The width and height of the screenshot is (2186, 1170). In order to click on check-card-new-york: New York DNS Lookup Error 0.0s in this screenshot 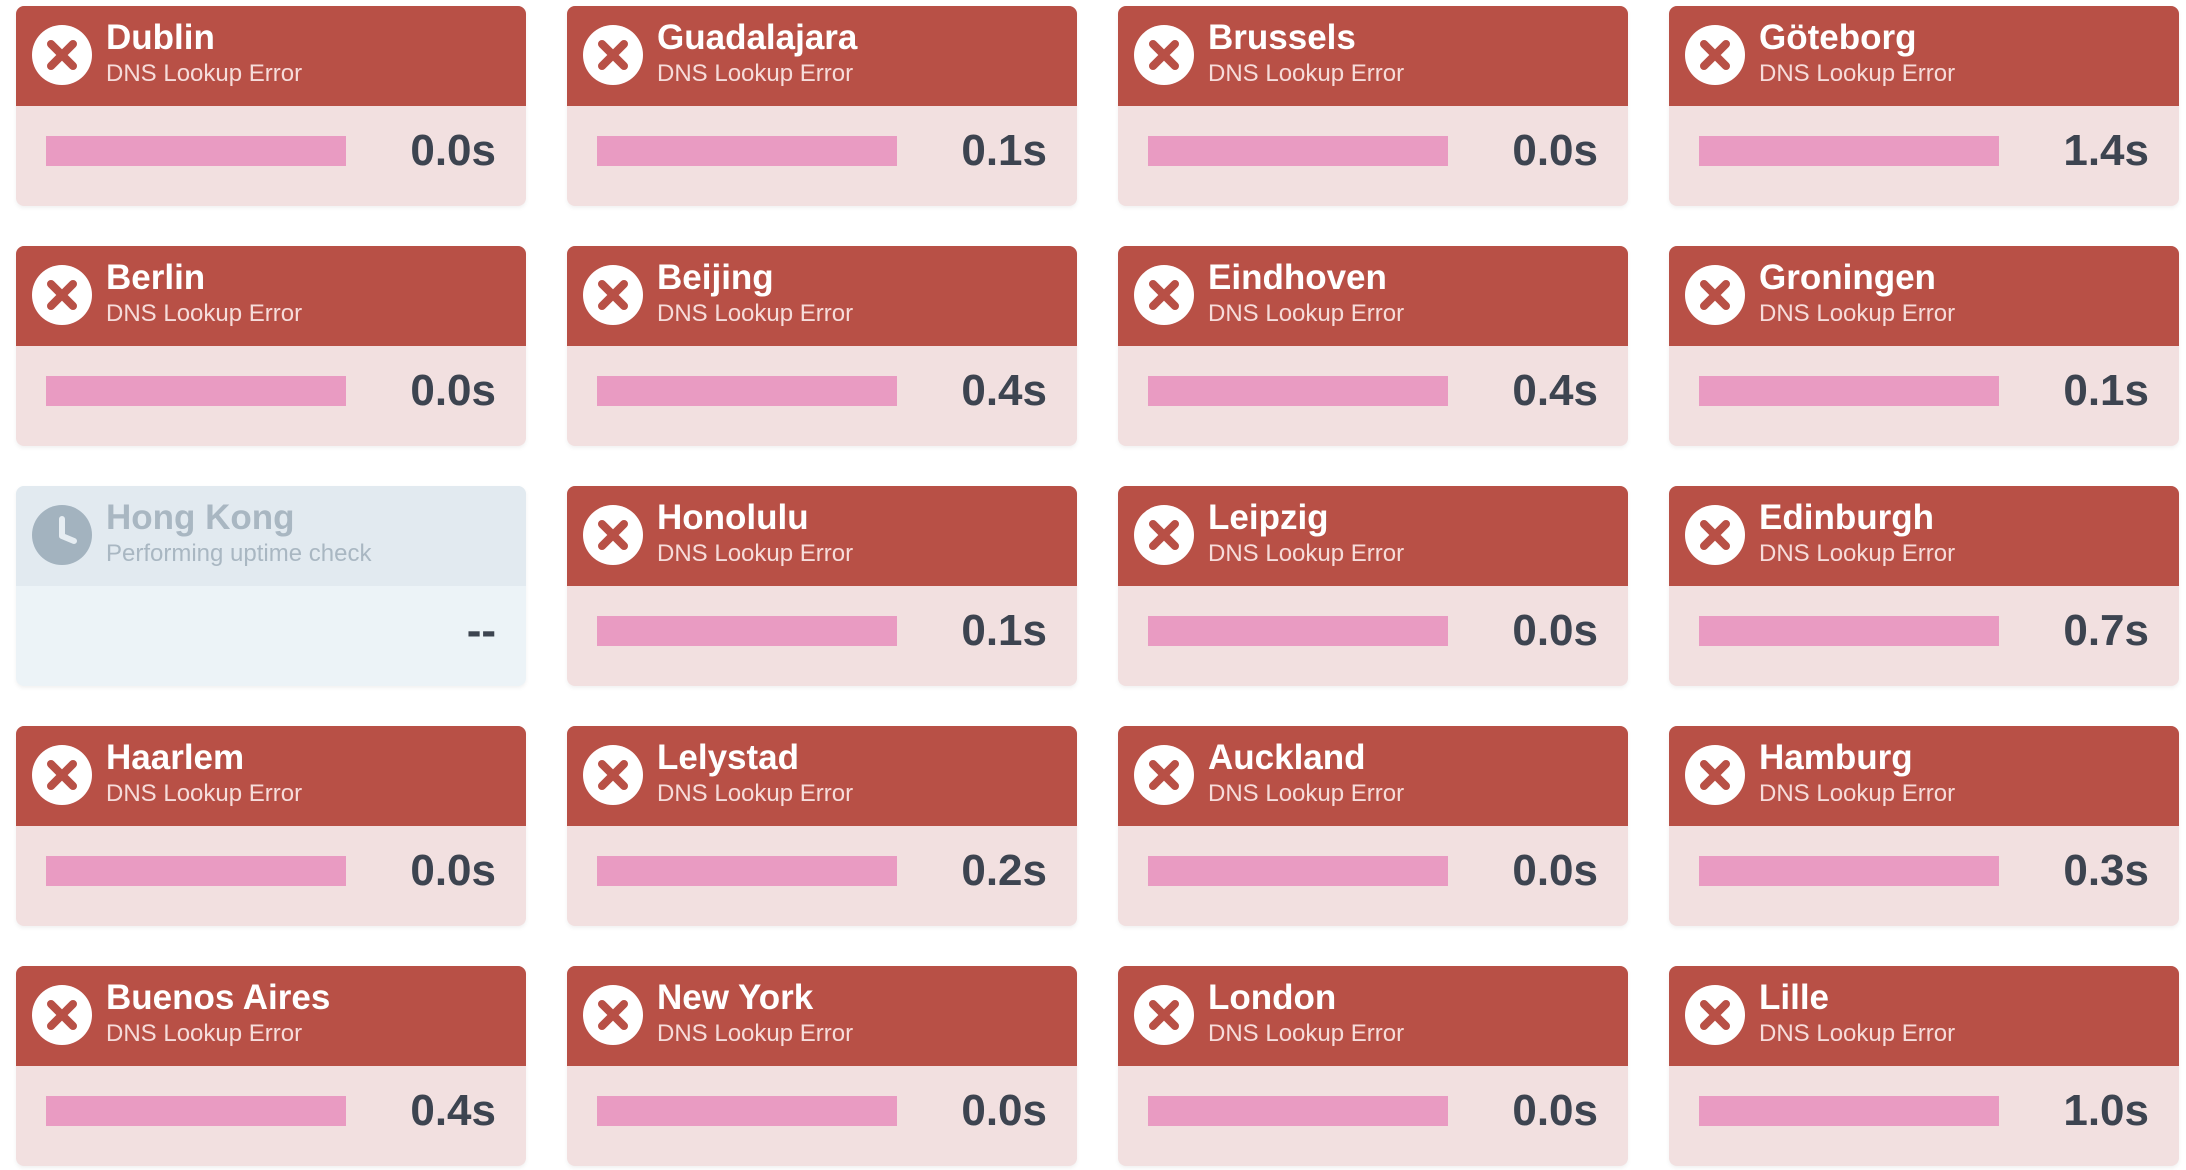, I will do `click(822, 1066)`.